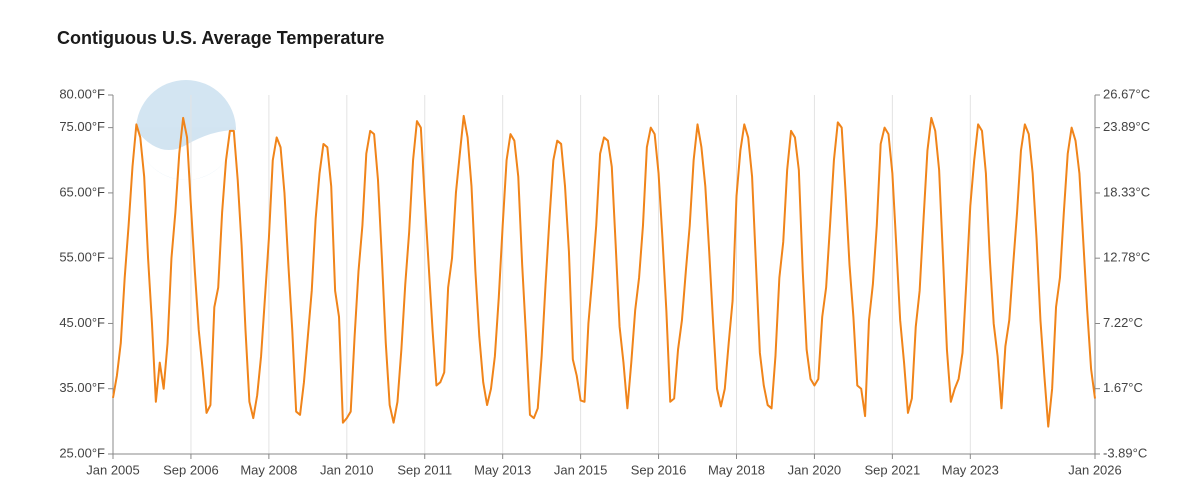 The height and width of the screenshot is (488, 1177). Describe the element at coordinates (82, 322) in the screenshot. I see `y-tick-label: 45.00°F` at that location.